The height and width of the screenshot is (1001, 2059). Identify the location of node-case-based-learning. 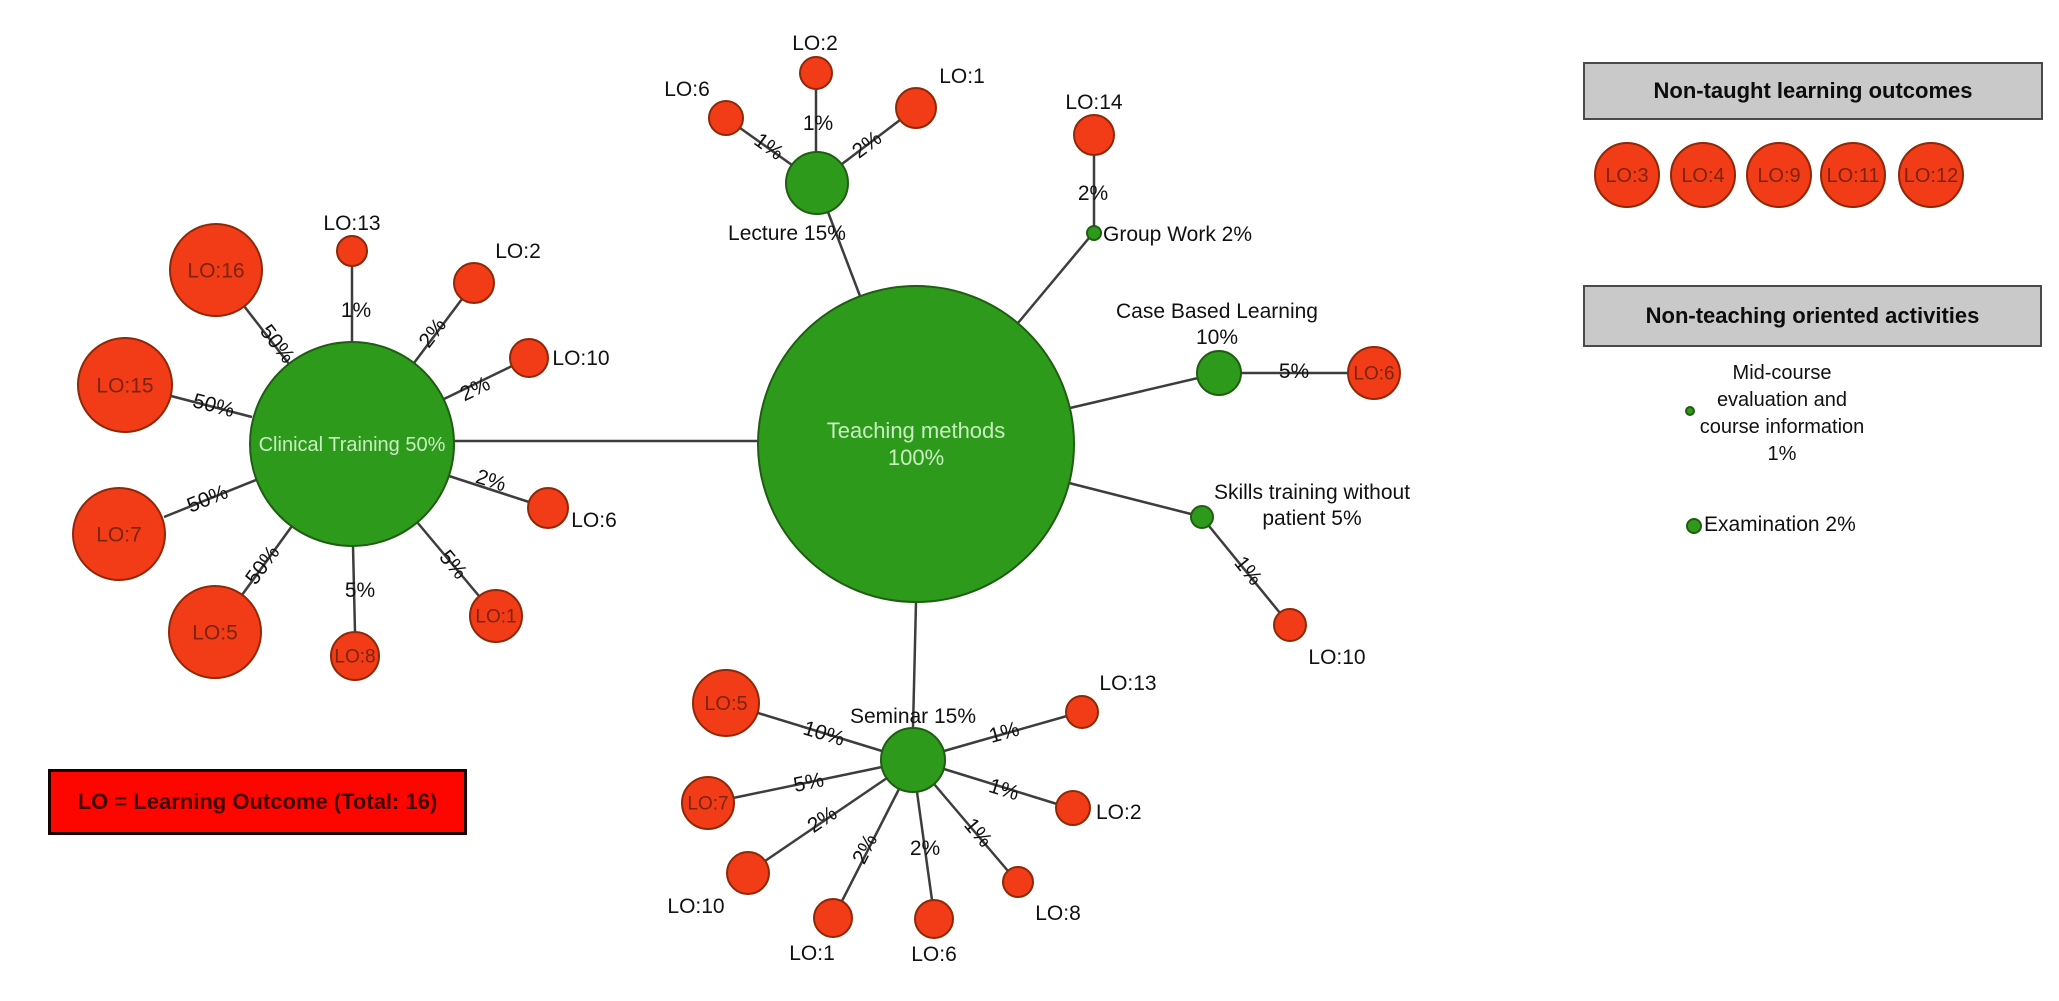
(1219, 373).